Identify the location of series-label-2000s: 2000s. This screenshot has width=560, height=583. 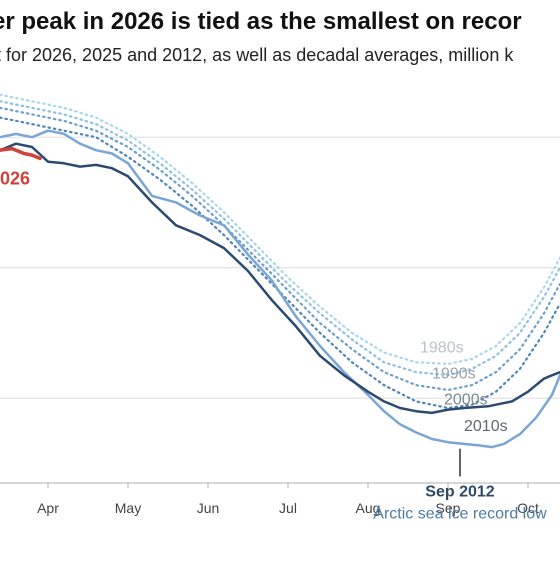
(466, 400).